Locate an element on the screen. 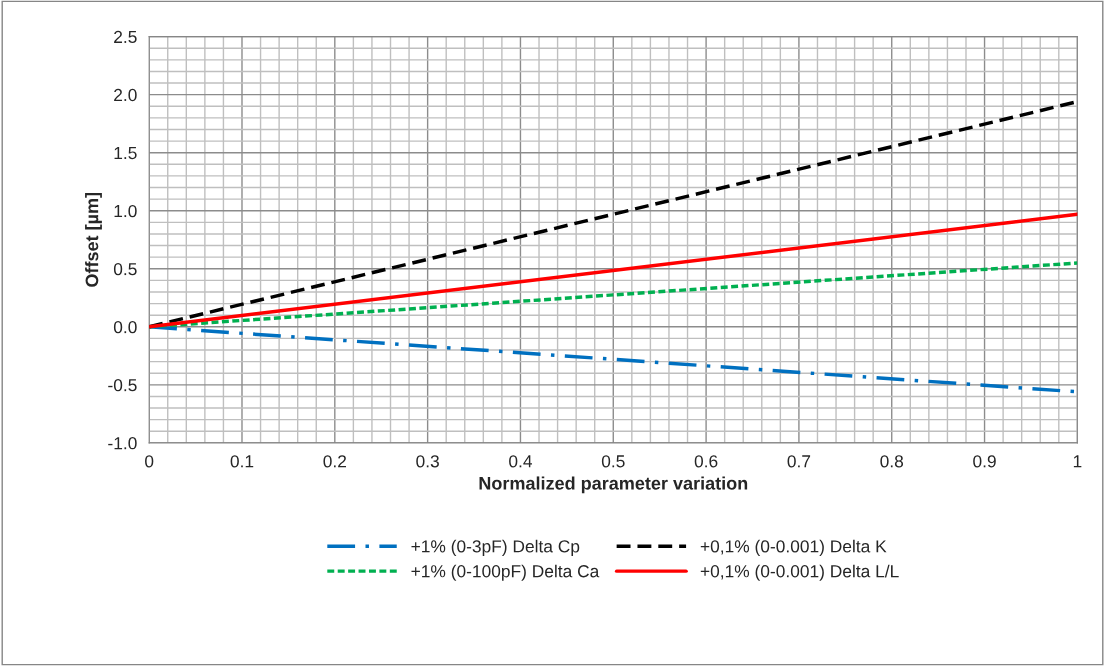 This screenshot has height=666, width=1105. x-tick-label: 0.9 is located at coordinates (984, 461).